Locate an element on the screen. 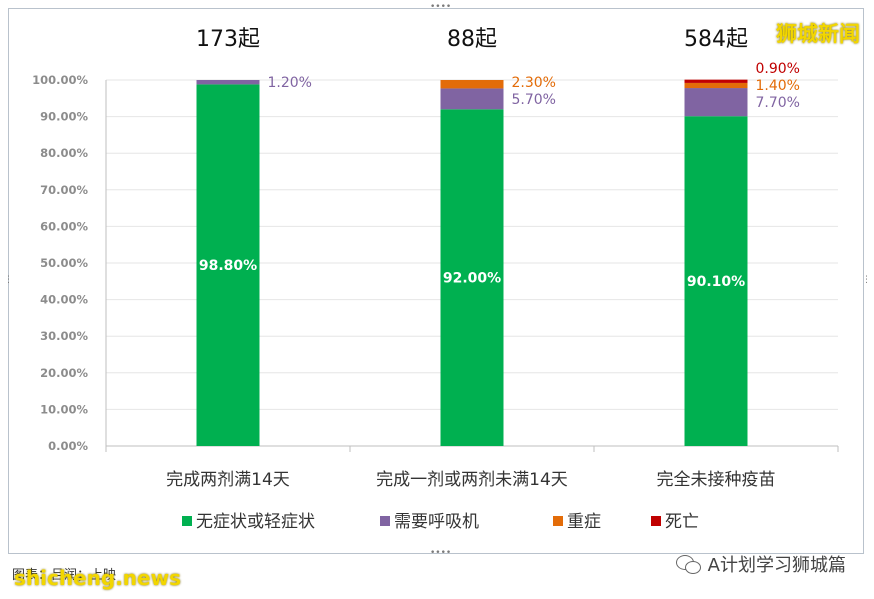  data-label: 5.70% is located at coordinates (534, 100).